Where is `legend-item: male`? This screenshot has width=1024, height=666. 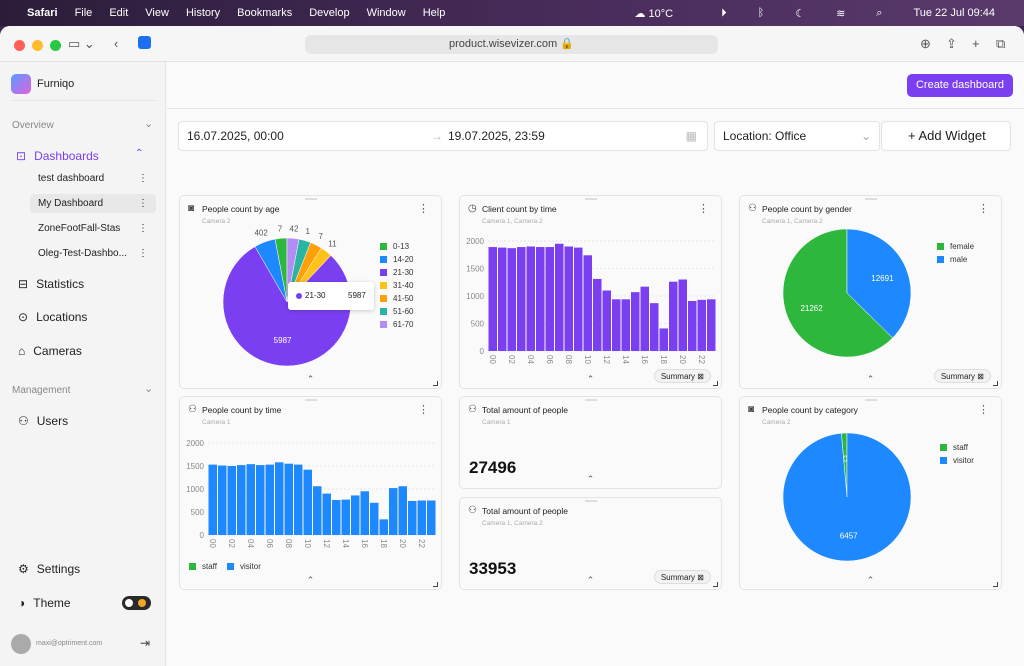 legend-item: male is located at coordinates (955, 259).